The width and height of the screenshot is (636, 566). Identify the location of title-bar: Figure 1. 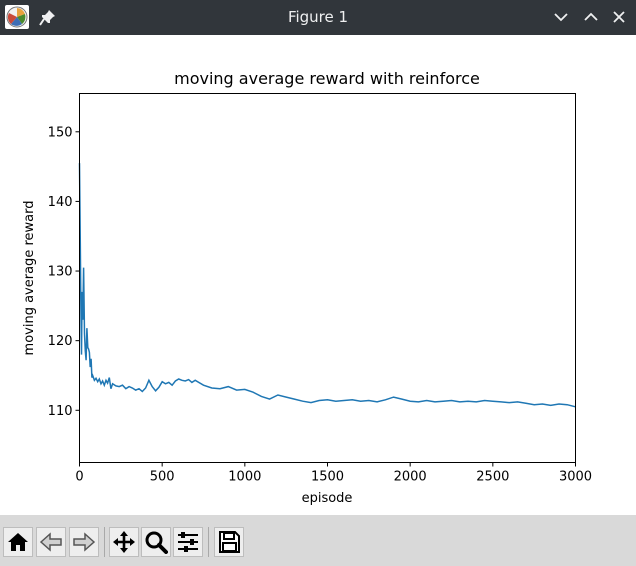
(318, 17).